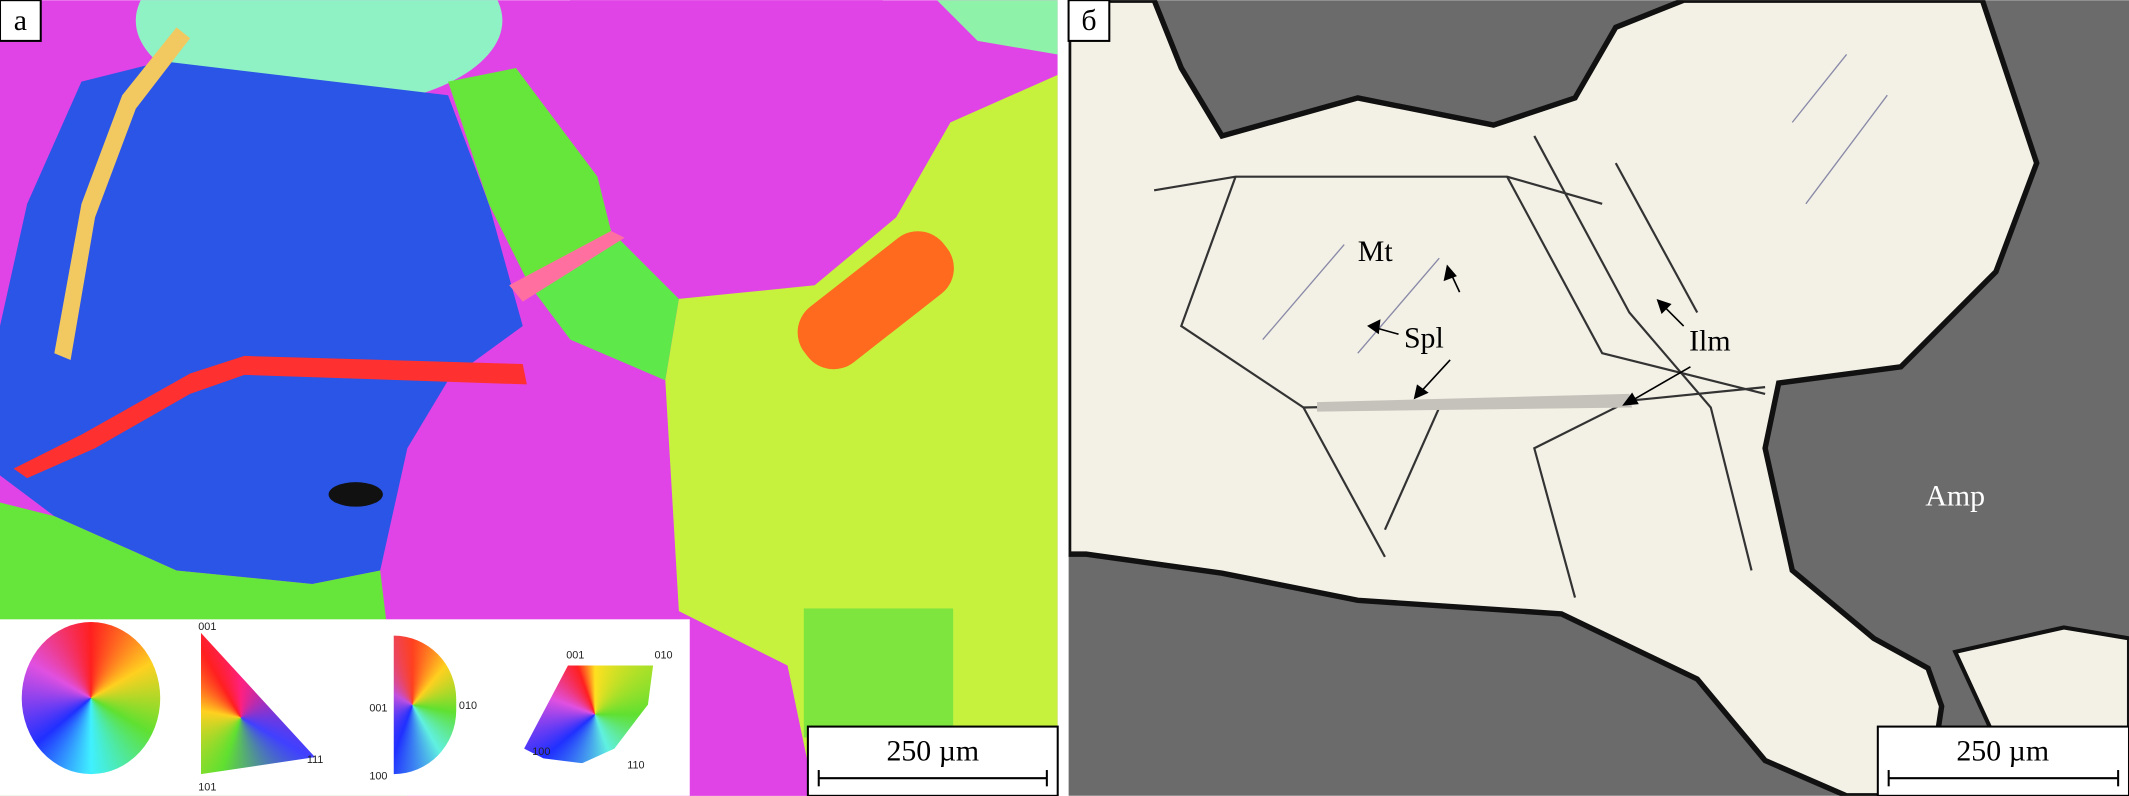 This screenshot has width=2129, height=796. I want to click on sector-label-010: 010, so click(663, 656).